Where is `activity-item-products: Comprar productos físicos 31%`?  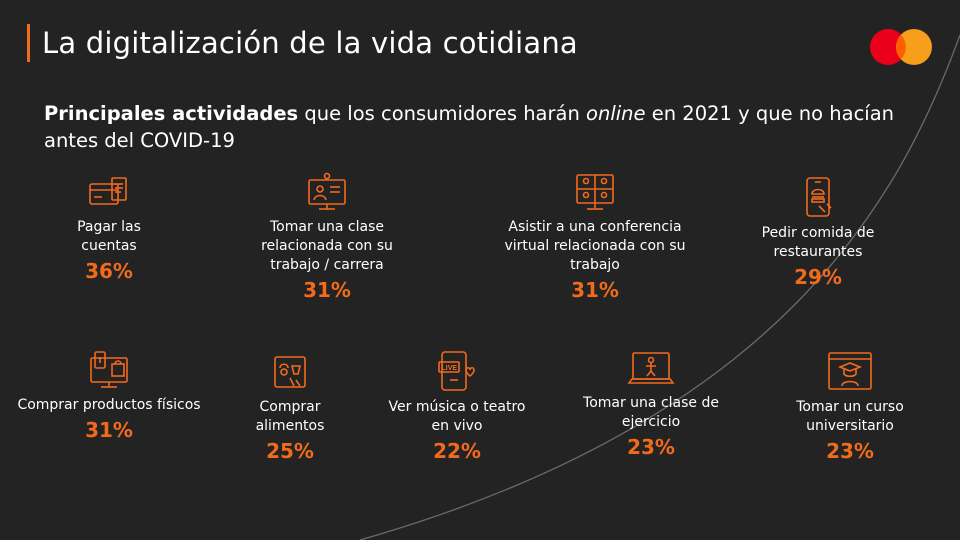
activity-item-products: Comprar productos físicos 31% is located at coordinates (109, 396).